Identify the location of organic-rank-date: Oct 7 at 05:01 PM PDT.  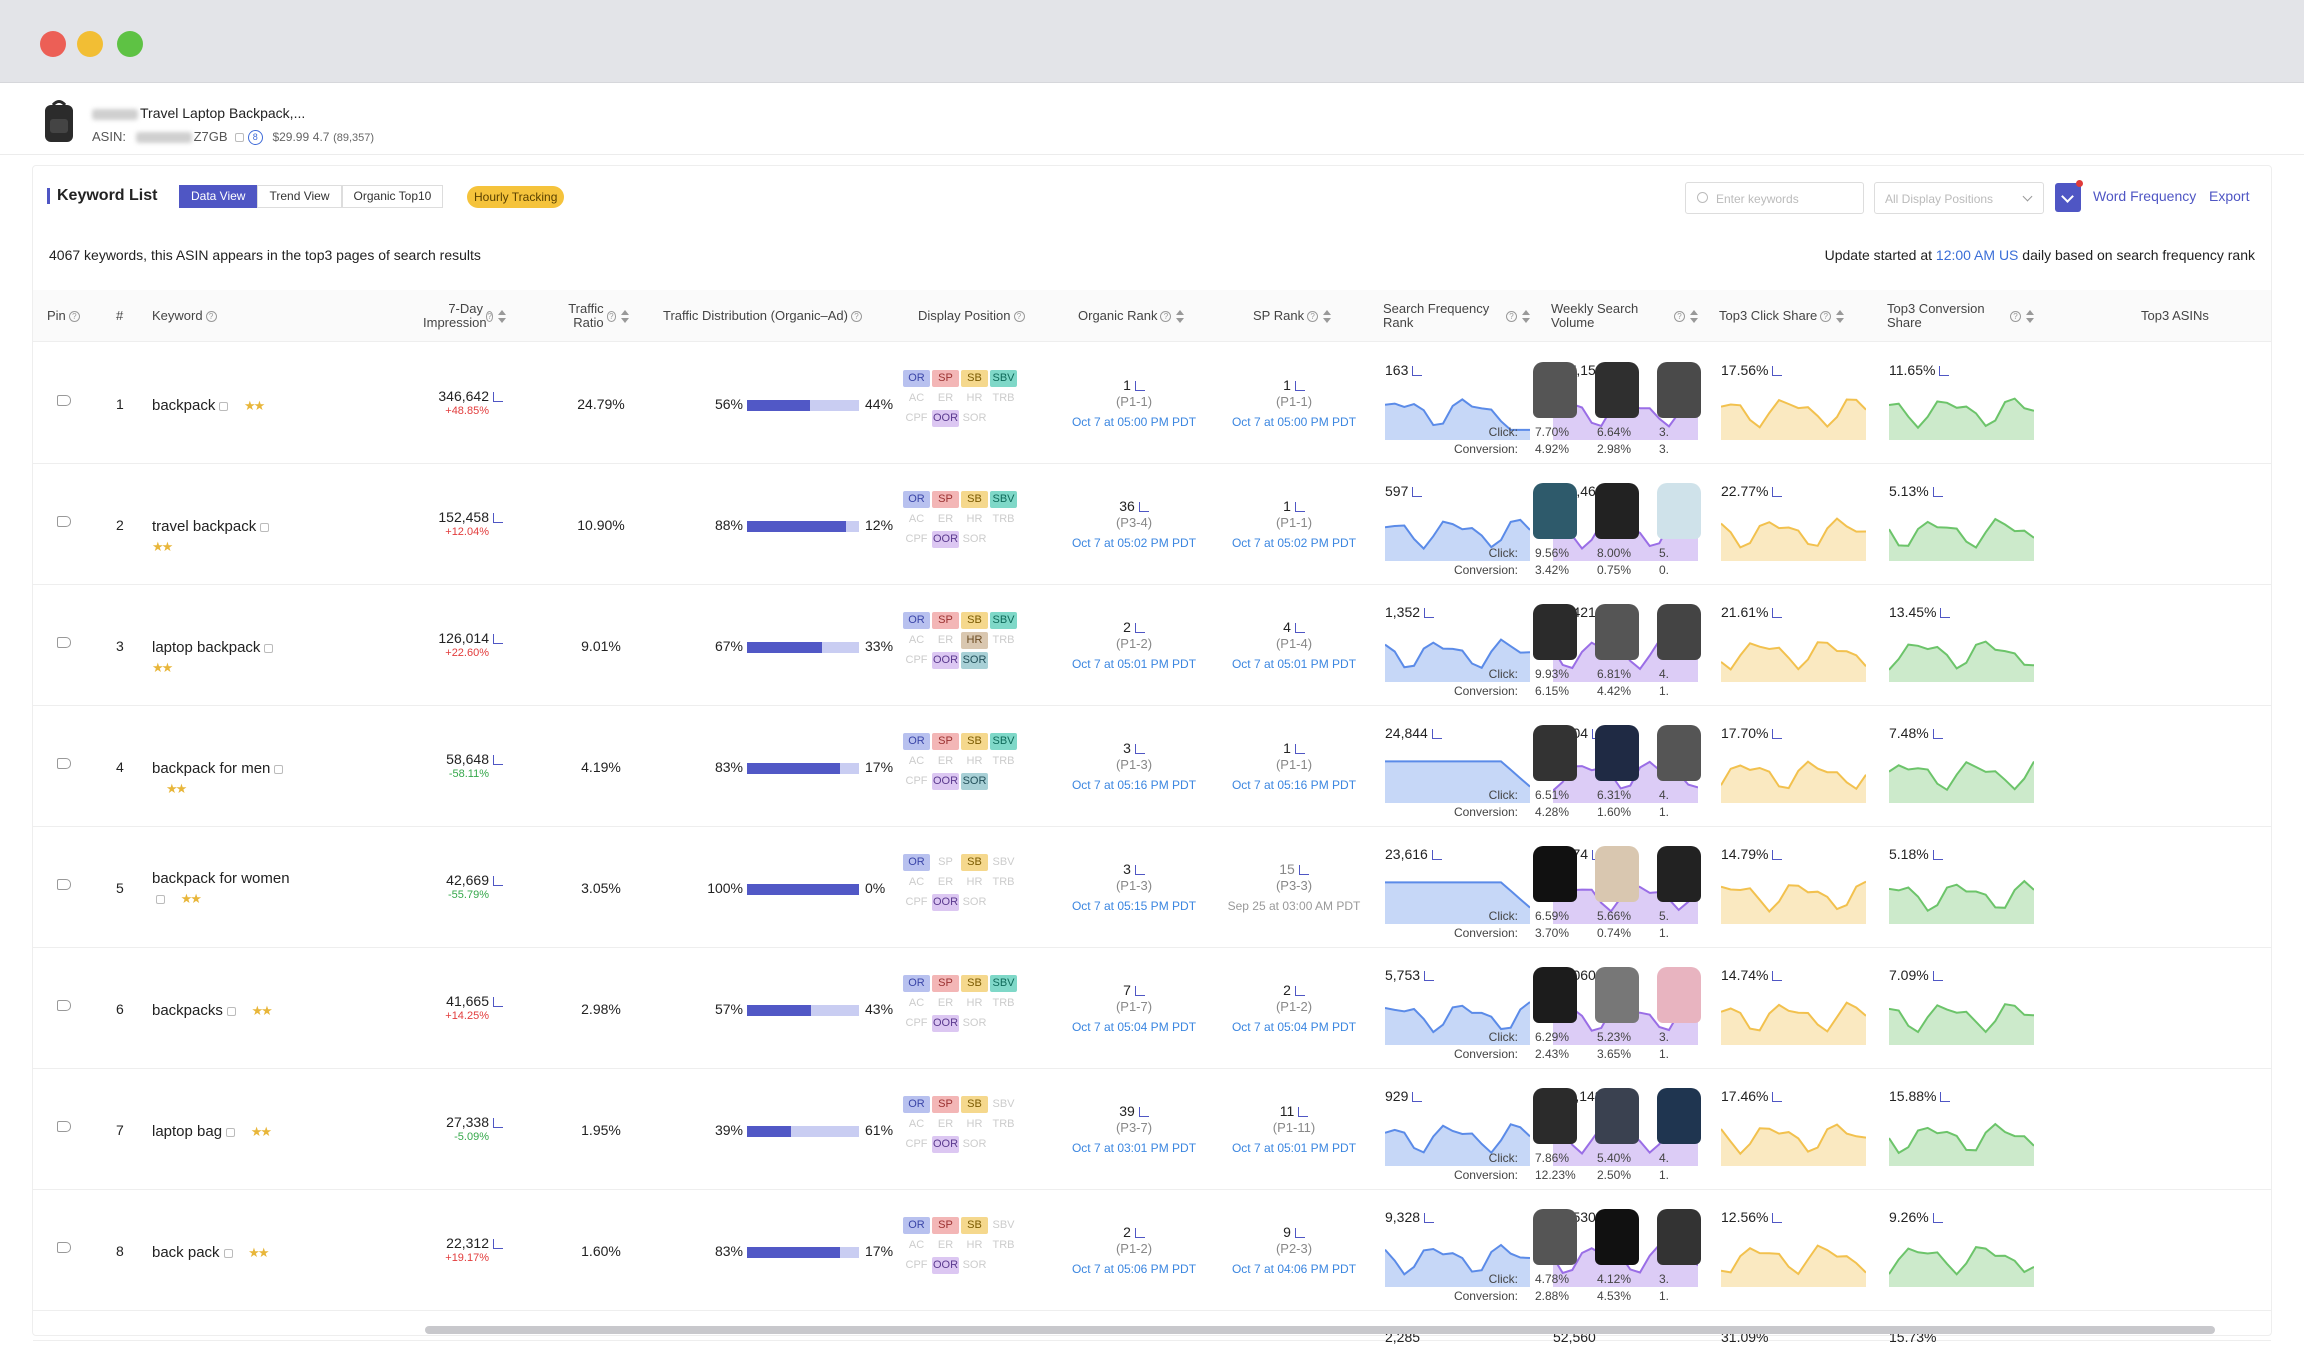
(1134, 664).